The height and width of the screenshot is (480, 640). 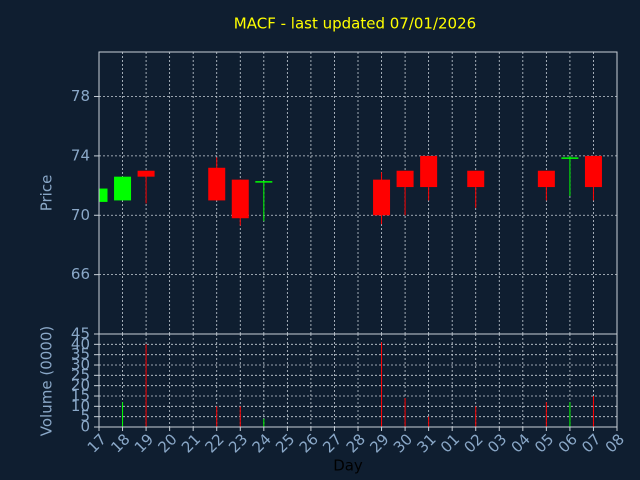 I want to click on y-tick-label: 30, so click(x=80, y=365).